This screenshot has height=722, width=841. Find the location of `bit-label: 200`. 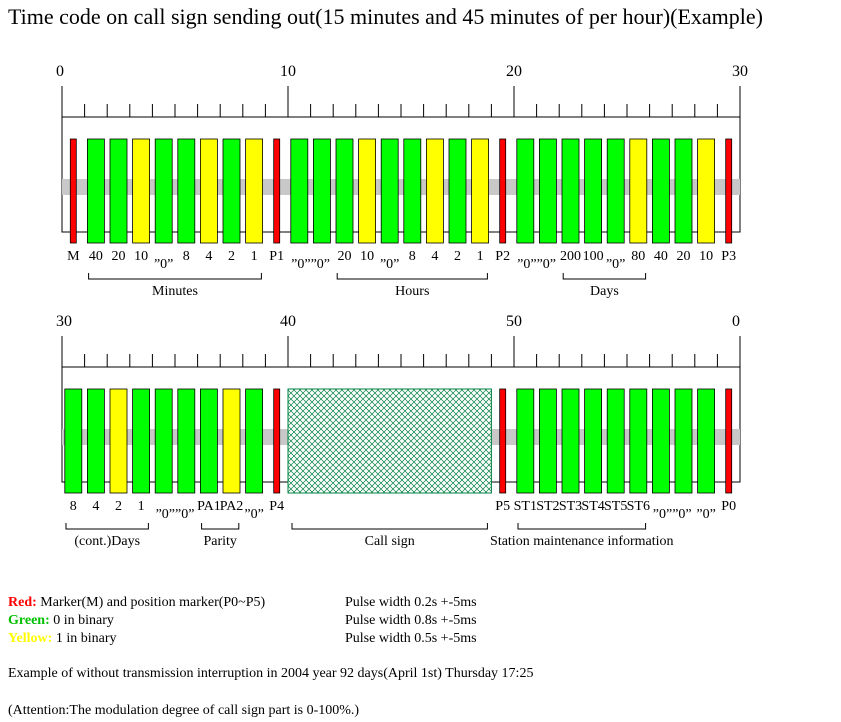

bit-label: 200 is located at coordinates (570, 256).